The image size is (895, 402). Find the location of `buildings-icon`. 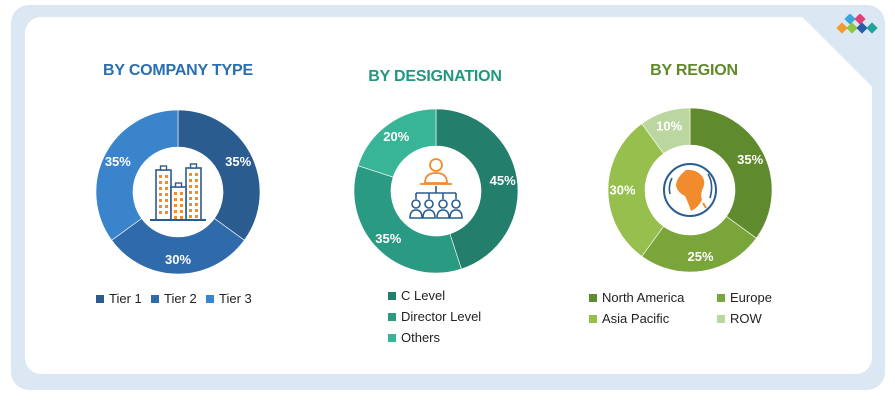

buildings-icon is located at coordinates (178, 192).